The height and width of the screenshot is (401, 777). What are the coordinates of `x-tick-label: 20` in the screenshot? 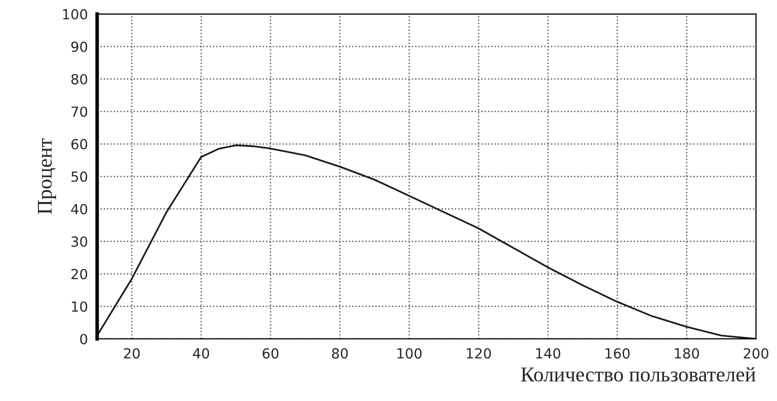 It's located at (132, 353).